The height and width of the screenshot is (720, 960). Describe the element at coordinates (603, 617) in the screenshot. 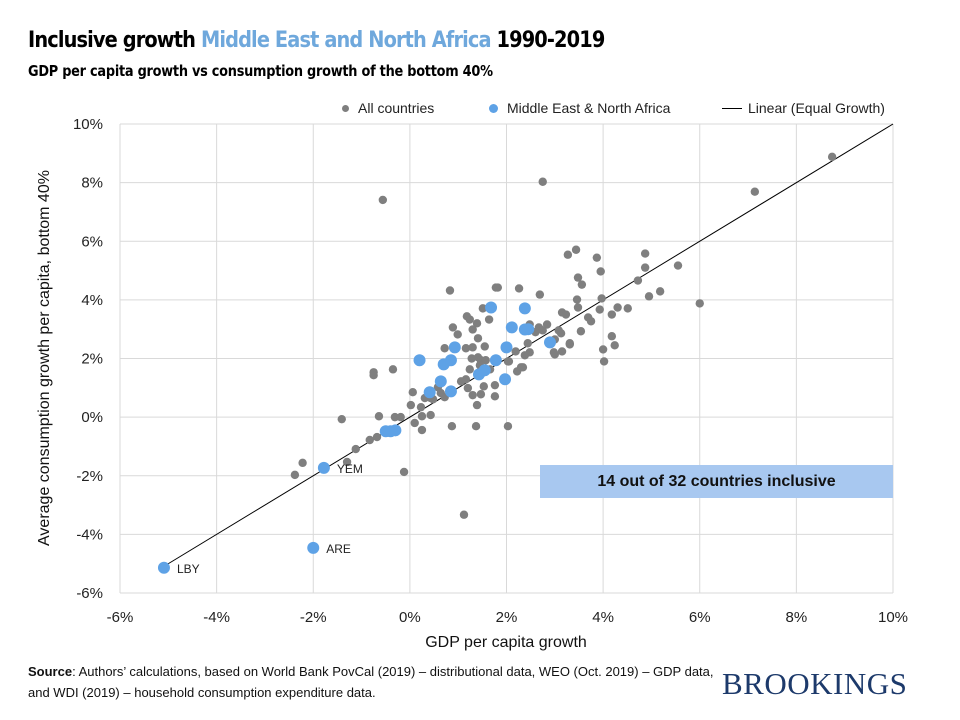

I see `x-tick-label: 4%` at that location.